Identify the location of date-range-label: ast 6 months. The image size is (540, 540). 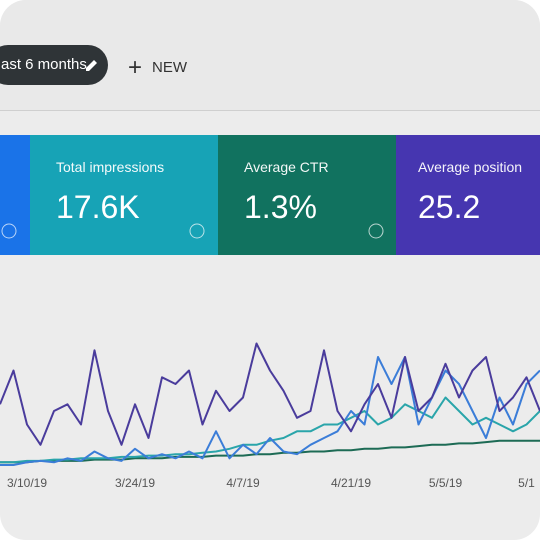
(44, 64).